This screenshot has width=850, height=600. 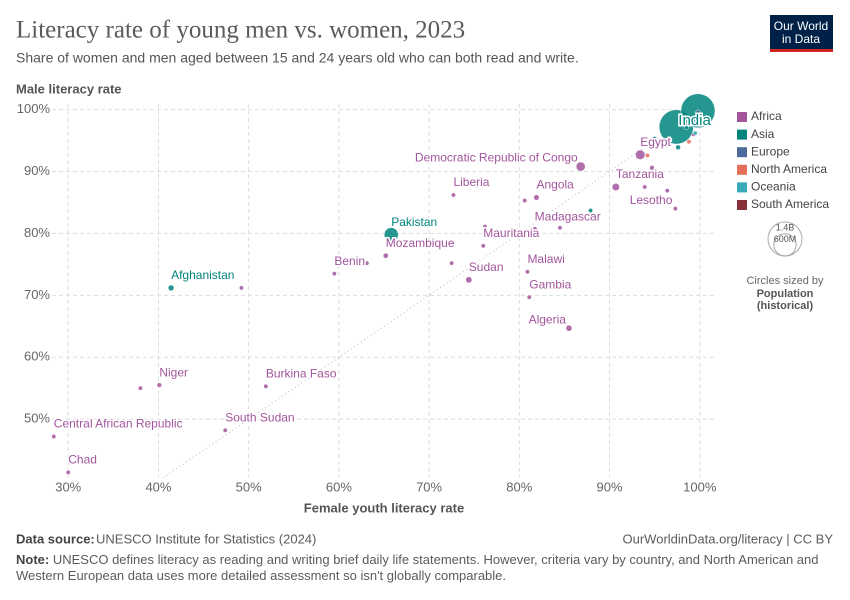 I want to click on y-axis-label: Male literacy rate, so click(x=69, y=88).